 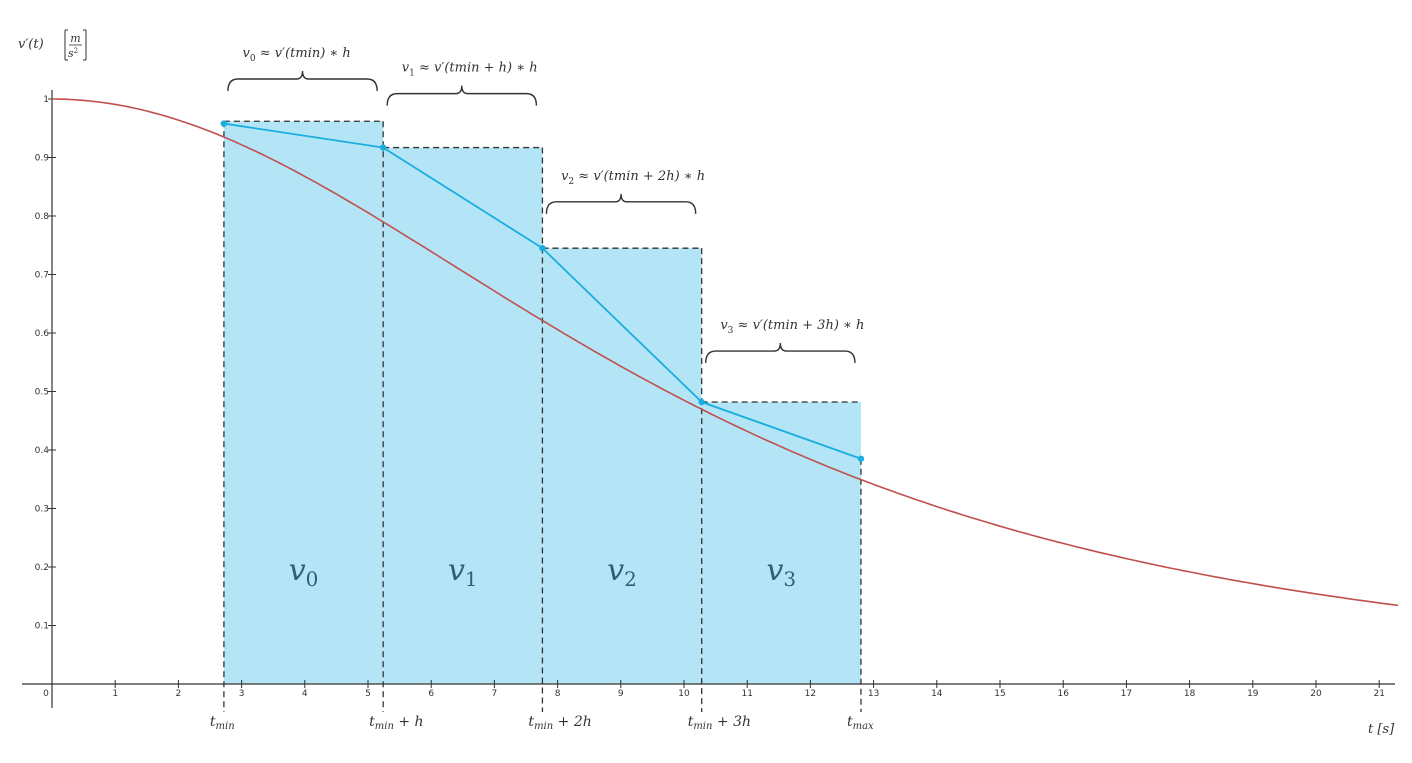 What do you see at coordinates (860, 723) in the screenshot?
I see `x-mark-label-4: tmax` at bounding box center [860, 723].